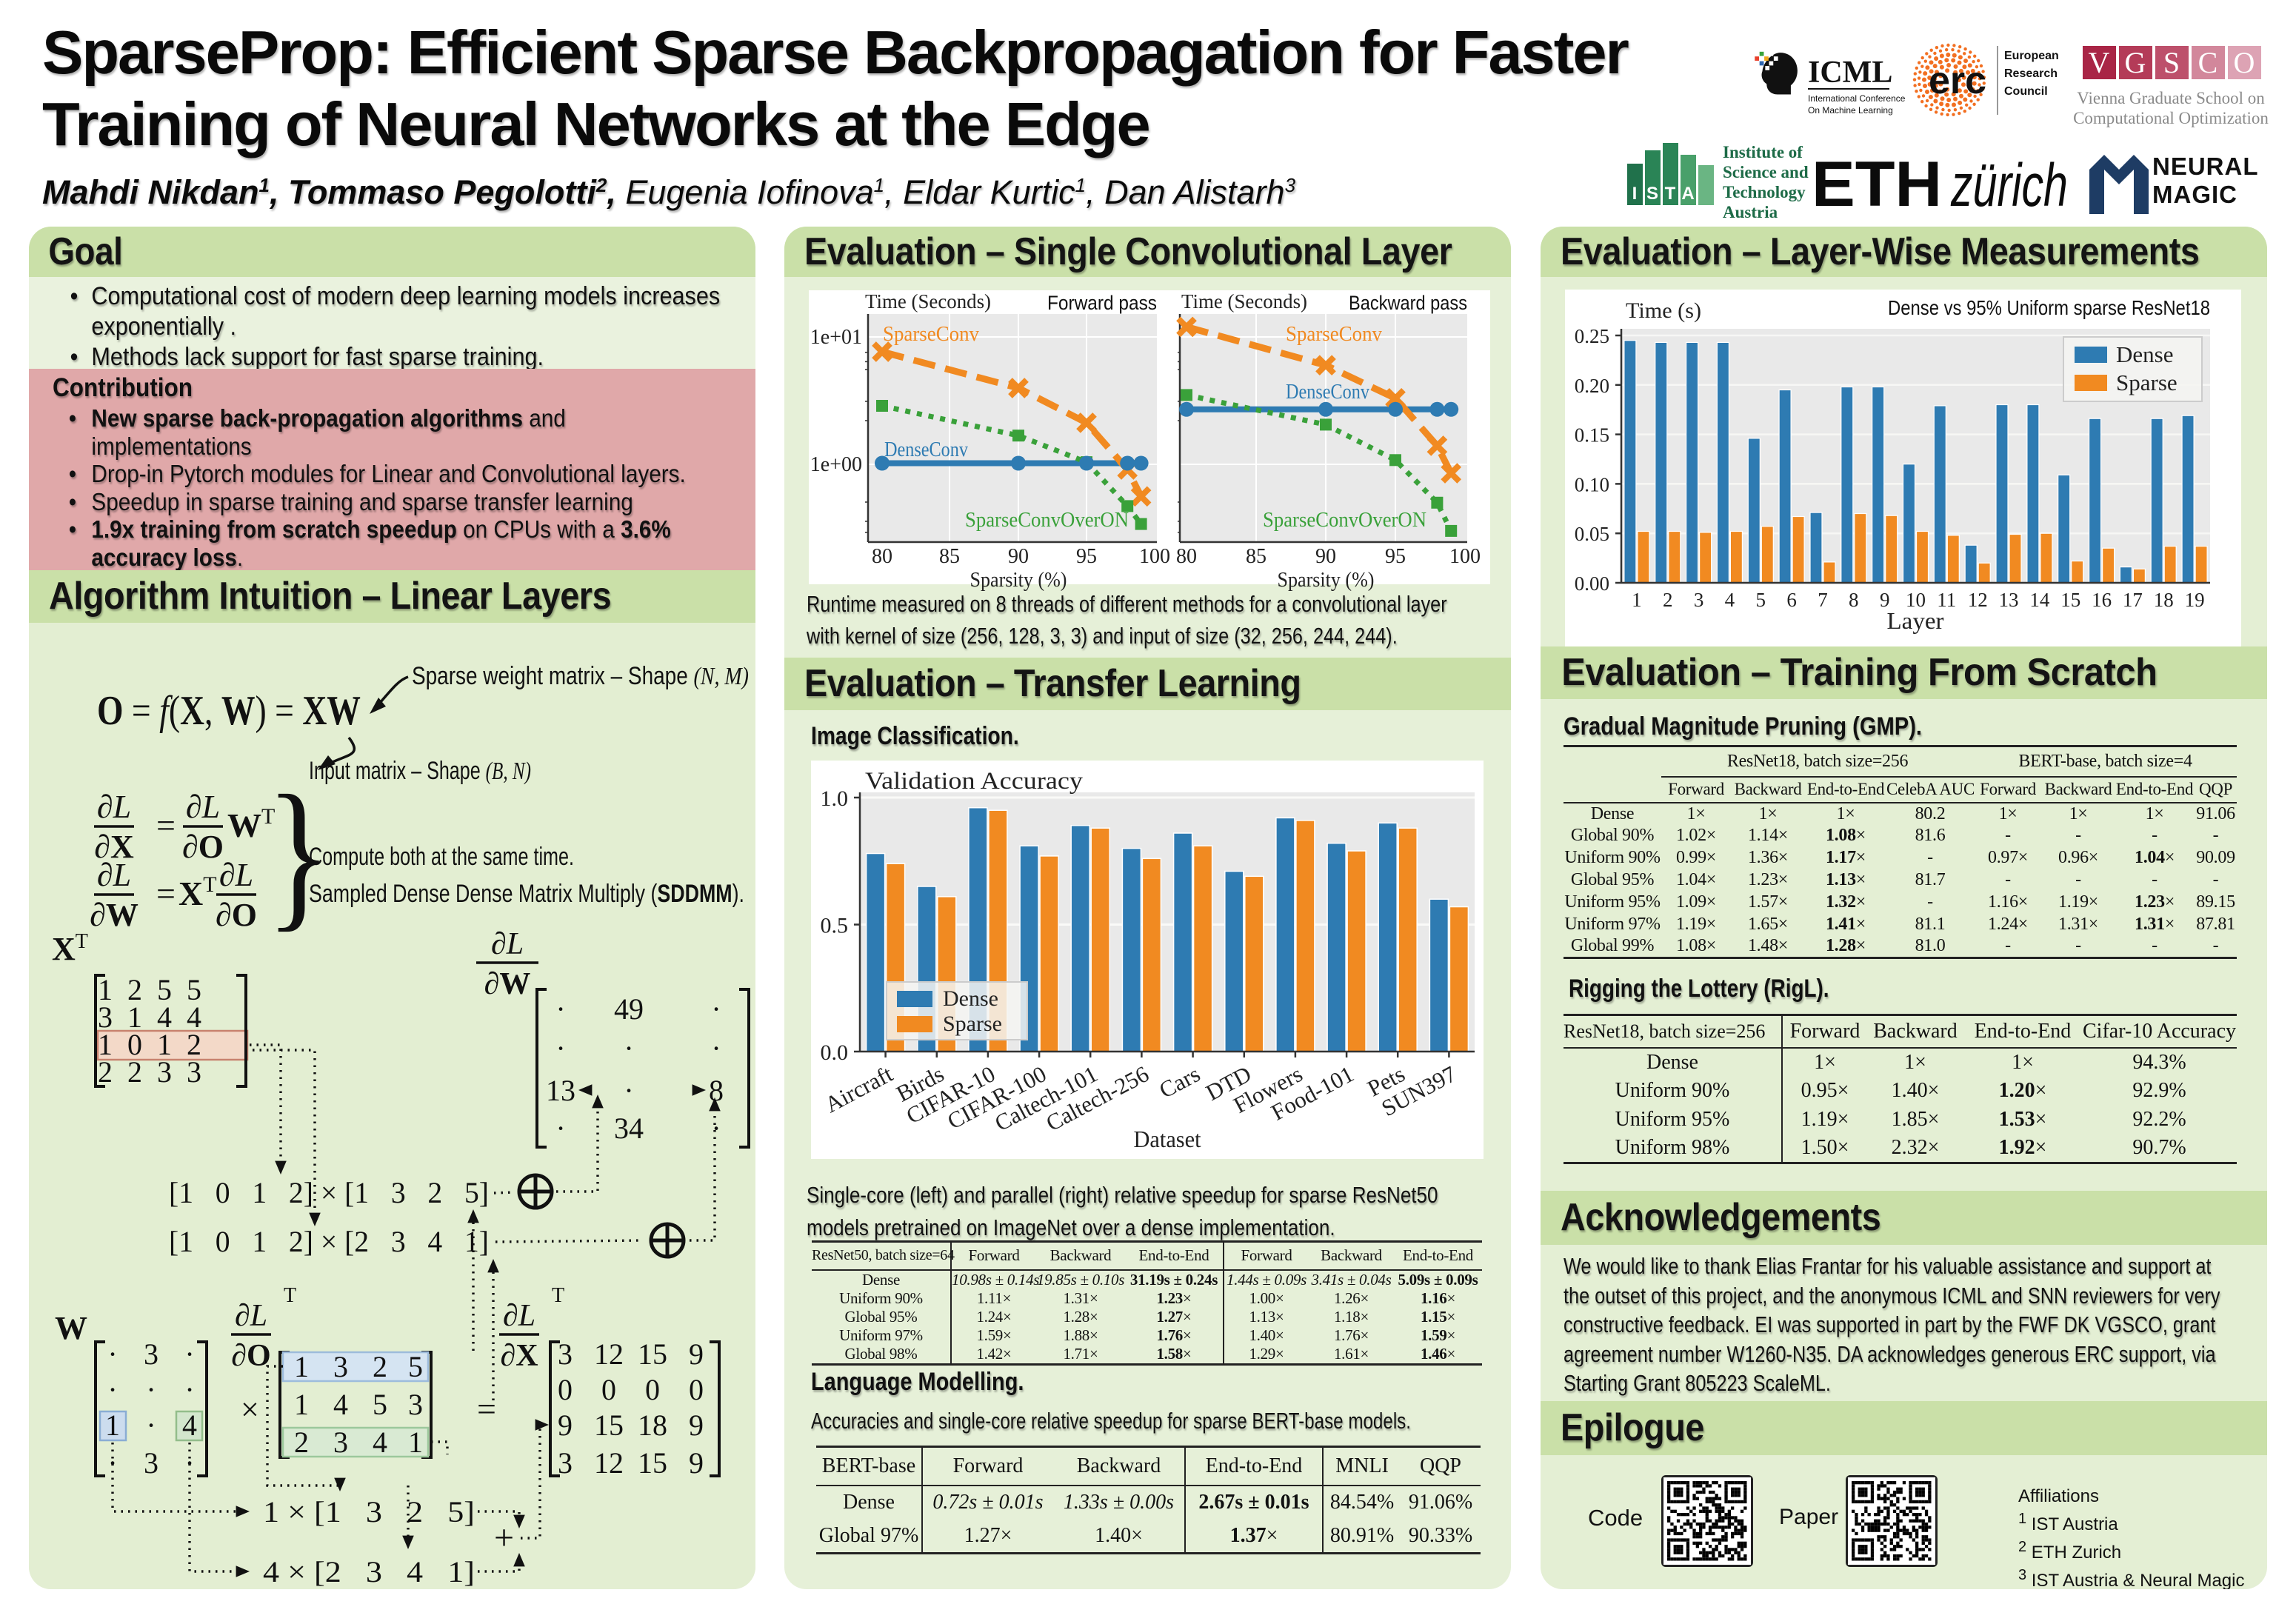 This screenshot has width=2296, height=1624. What do you see at coordinates (1592, 484) in the screenshot?
I see `svg-text: 0.10` at bounding box center [1592, 484].